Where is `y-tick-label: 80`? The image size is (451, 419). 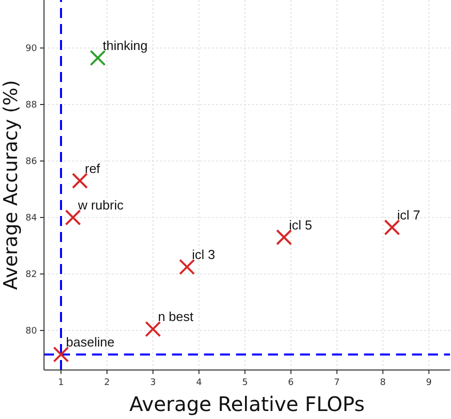 y-tick-label: 80 is located at coordinates (32, 331).